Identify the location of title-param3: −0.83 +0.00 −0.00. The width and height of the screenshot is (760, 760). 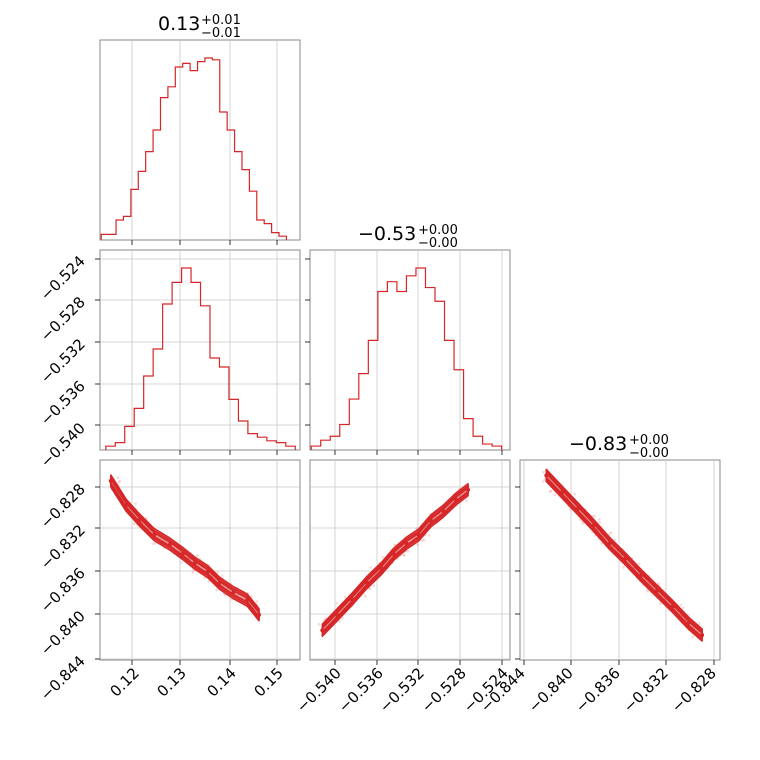
(619, 447).